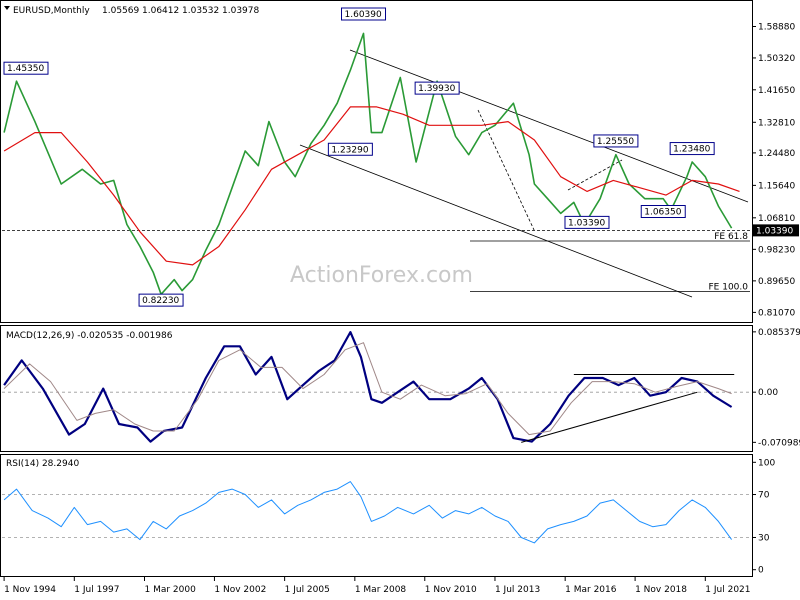 The width and height of the screenshot is (800, 600). I want to click on price-annotation: 1.45350, so click(26, 68).